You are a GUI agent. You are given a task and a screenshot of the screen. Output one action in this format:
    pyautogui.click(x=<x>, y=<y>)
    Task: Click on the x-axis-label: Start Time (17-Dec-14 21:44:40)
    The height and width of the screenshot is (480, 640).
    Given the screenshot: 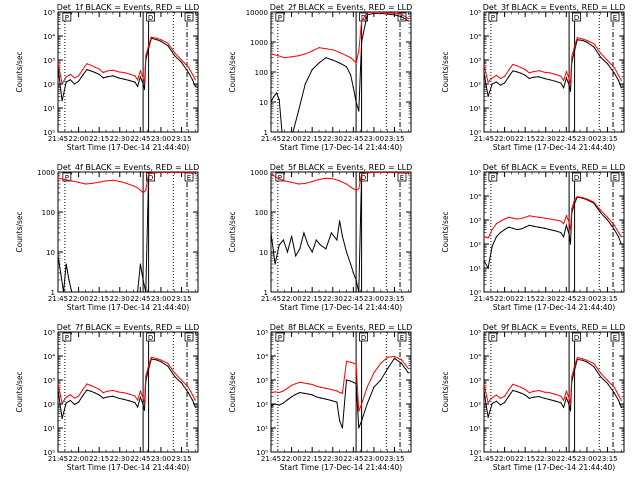 What is the action you would take?
    pyautogui.click(x=128, y=307)
    